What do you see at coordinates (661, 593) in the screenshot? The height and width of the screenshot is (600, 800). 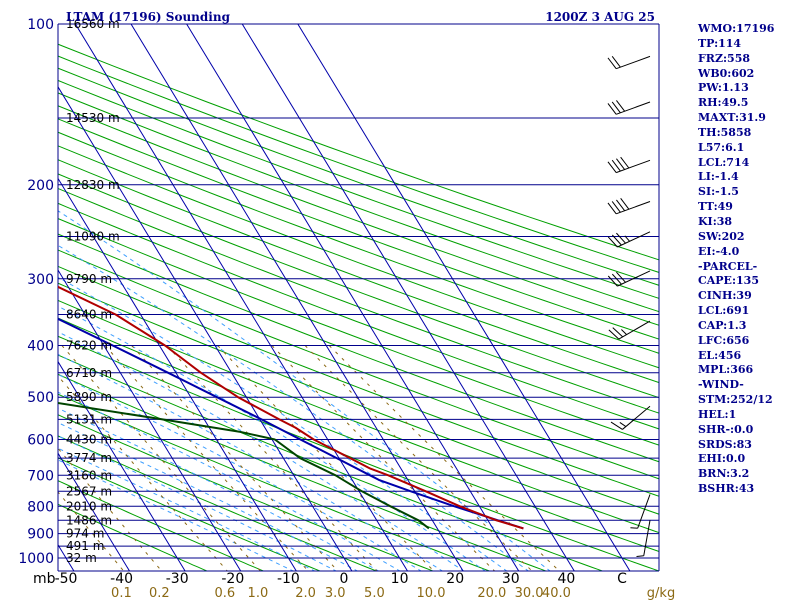 I see `mixing-ratio-unit-label: g/kg` at bounding box center [661, 593].